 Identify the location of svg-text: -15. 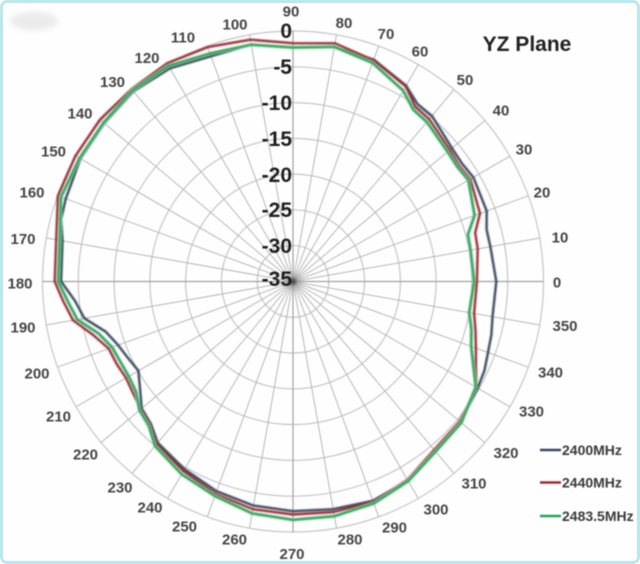
(277, 139).